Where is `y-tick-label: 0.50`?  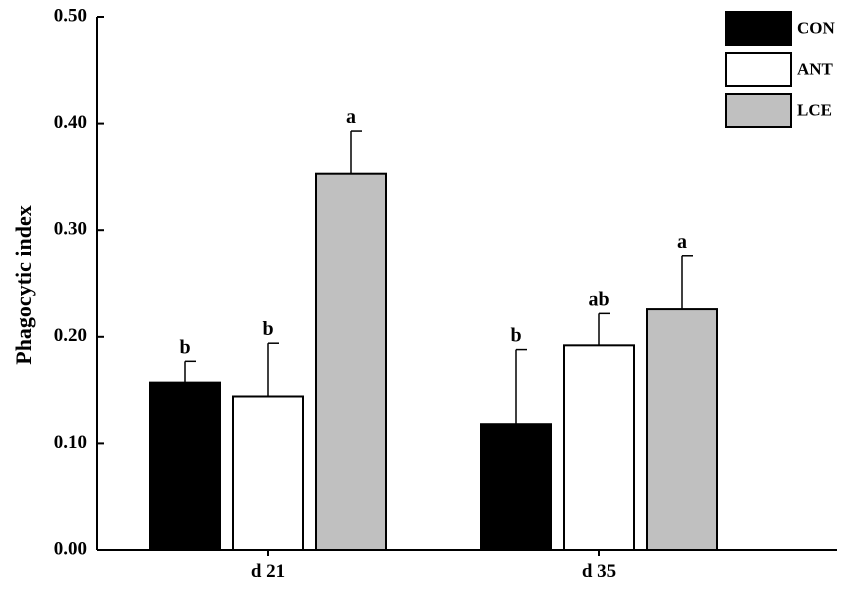 y-tick-label: 0.50 is located at coordinates (70, 15).